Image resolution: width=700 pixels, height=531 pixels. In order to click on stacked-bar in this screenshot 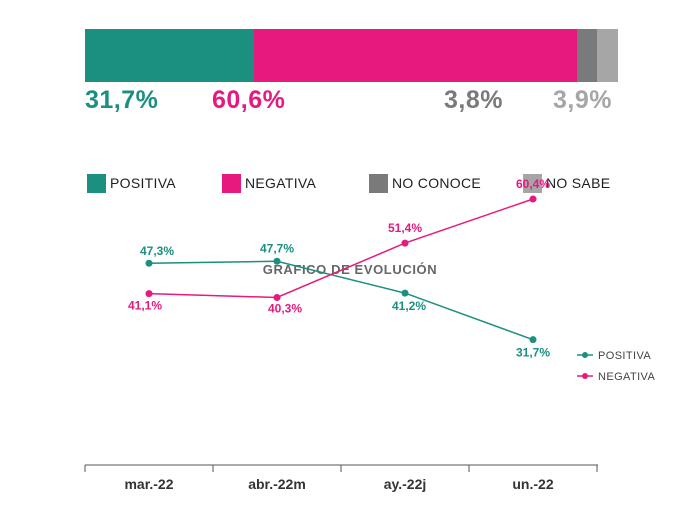, I will do `click(351, 55)`.